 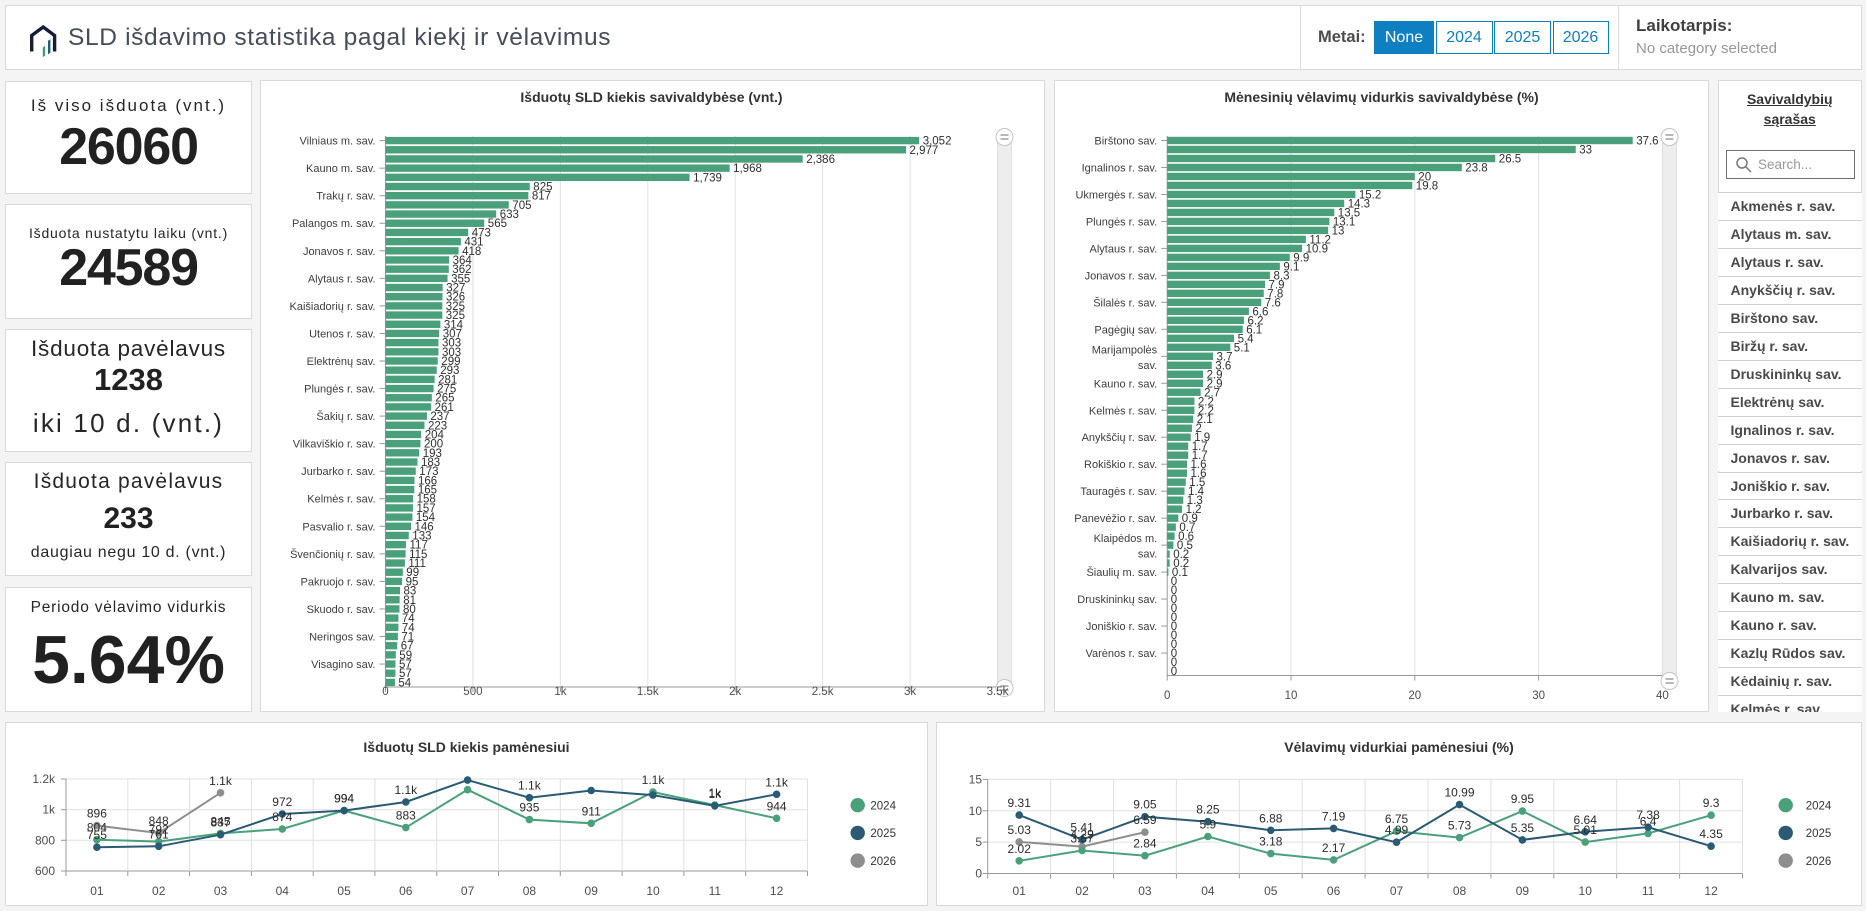 What do you see at coordinates (1301, 258) in the screenshot?
I see `svg-text: 9.9` at bounding box center [1301, 258].